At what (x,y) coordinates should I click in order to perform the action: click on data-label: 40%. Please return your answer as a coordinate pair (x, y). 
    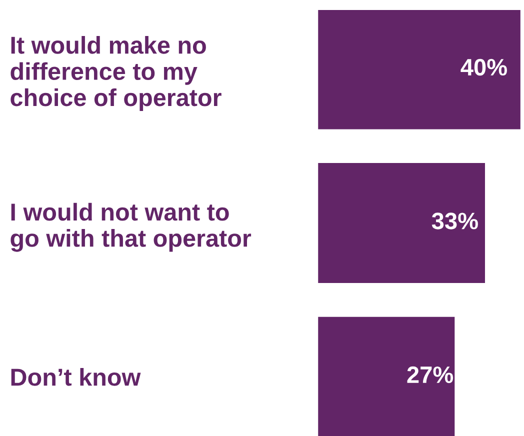
    Looking at the image, I should click on (483, 67).